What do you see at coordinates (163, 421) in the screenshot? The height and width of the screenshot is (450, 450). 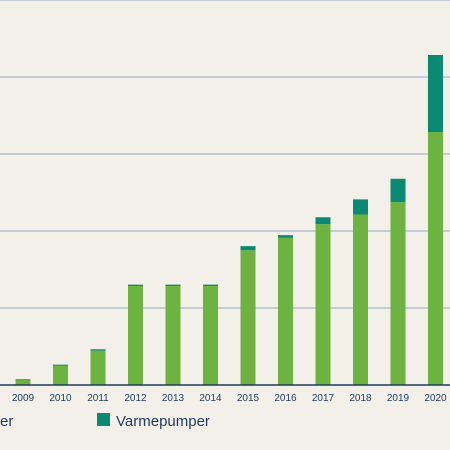 I see `legend-label-varmepumper: Varmepumper` at bounding box center [163, 421].